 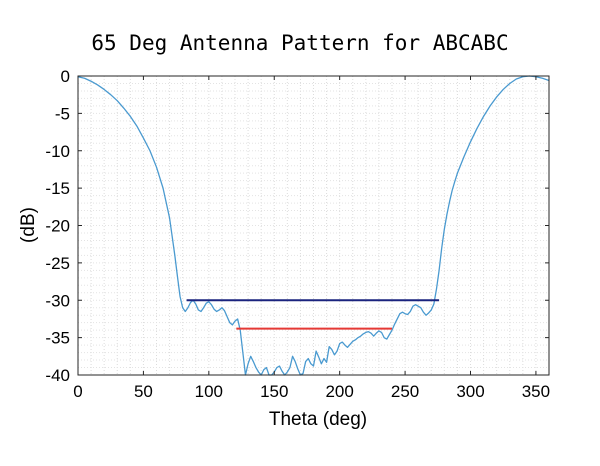 I want to click on y-tick-label: -30, so click(x=57, y=300).